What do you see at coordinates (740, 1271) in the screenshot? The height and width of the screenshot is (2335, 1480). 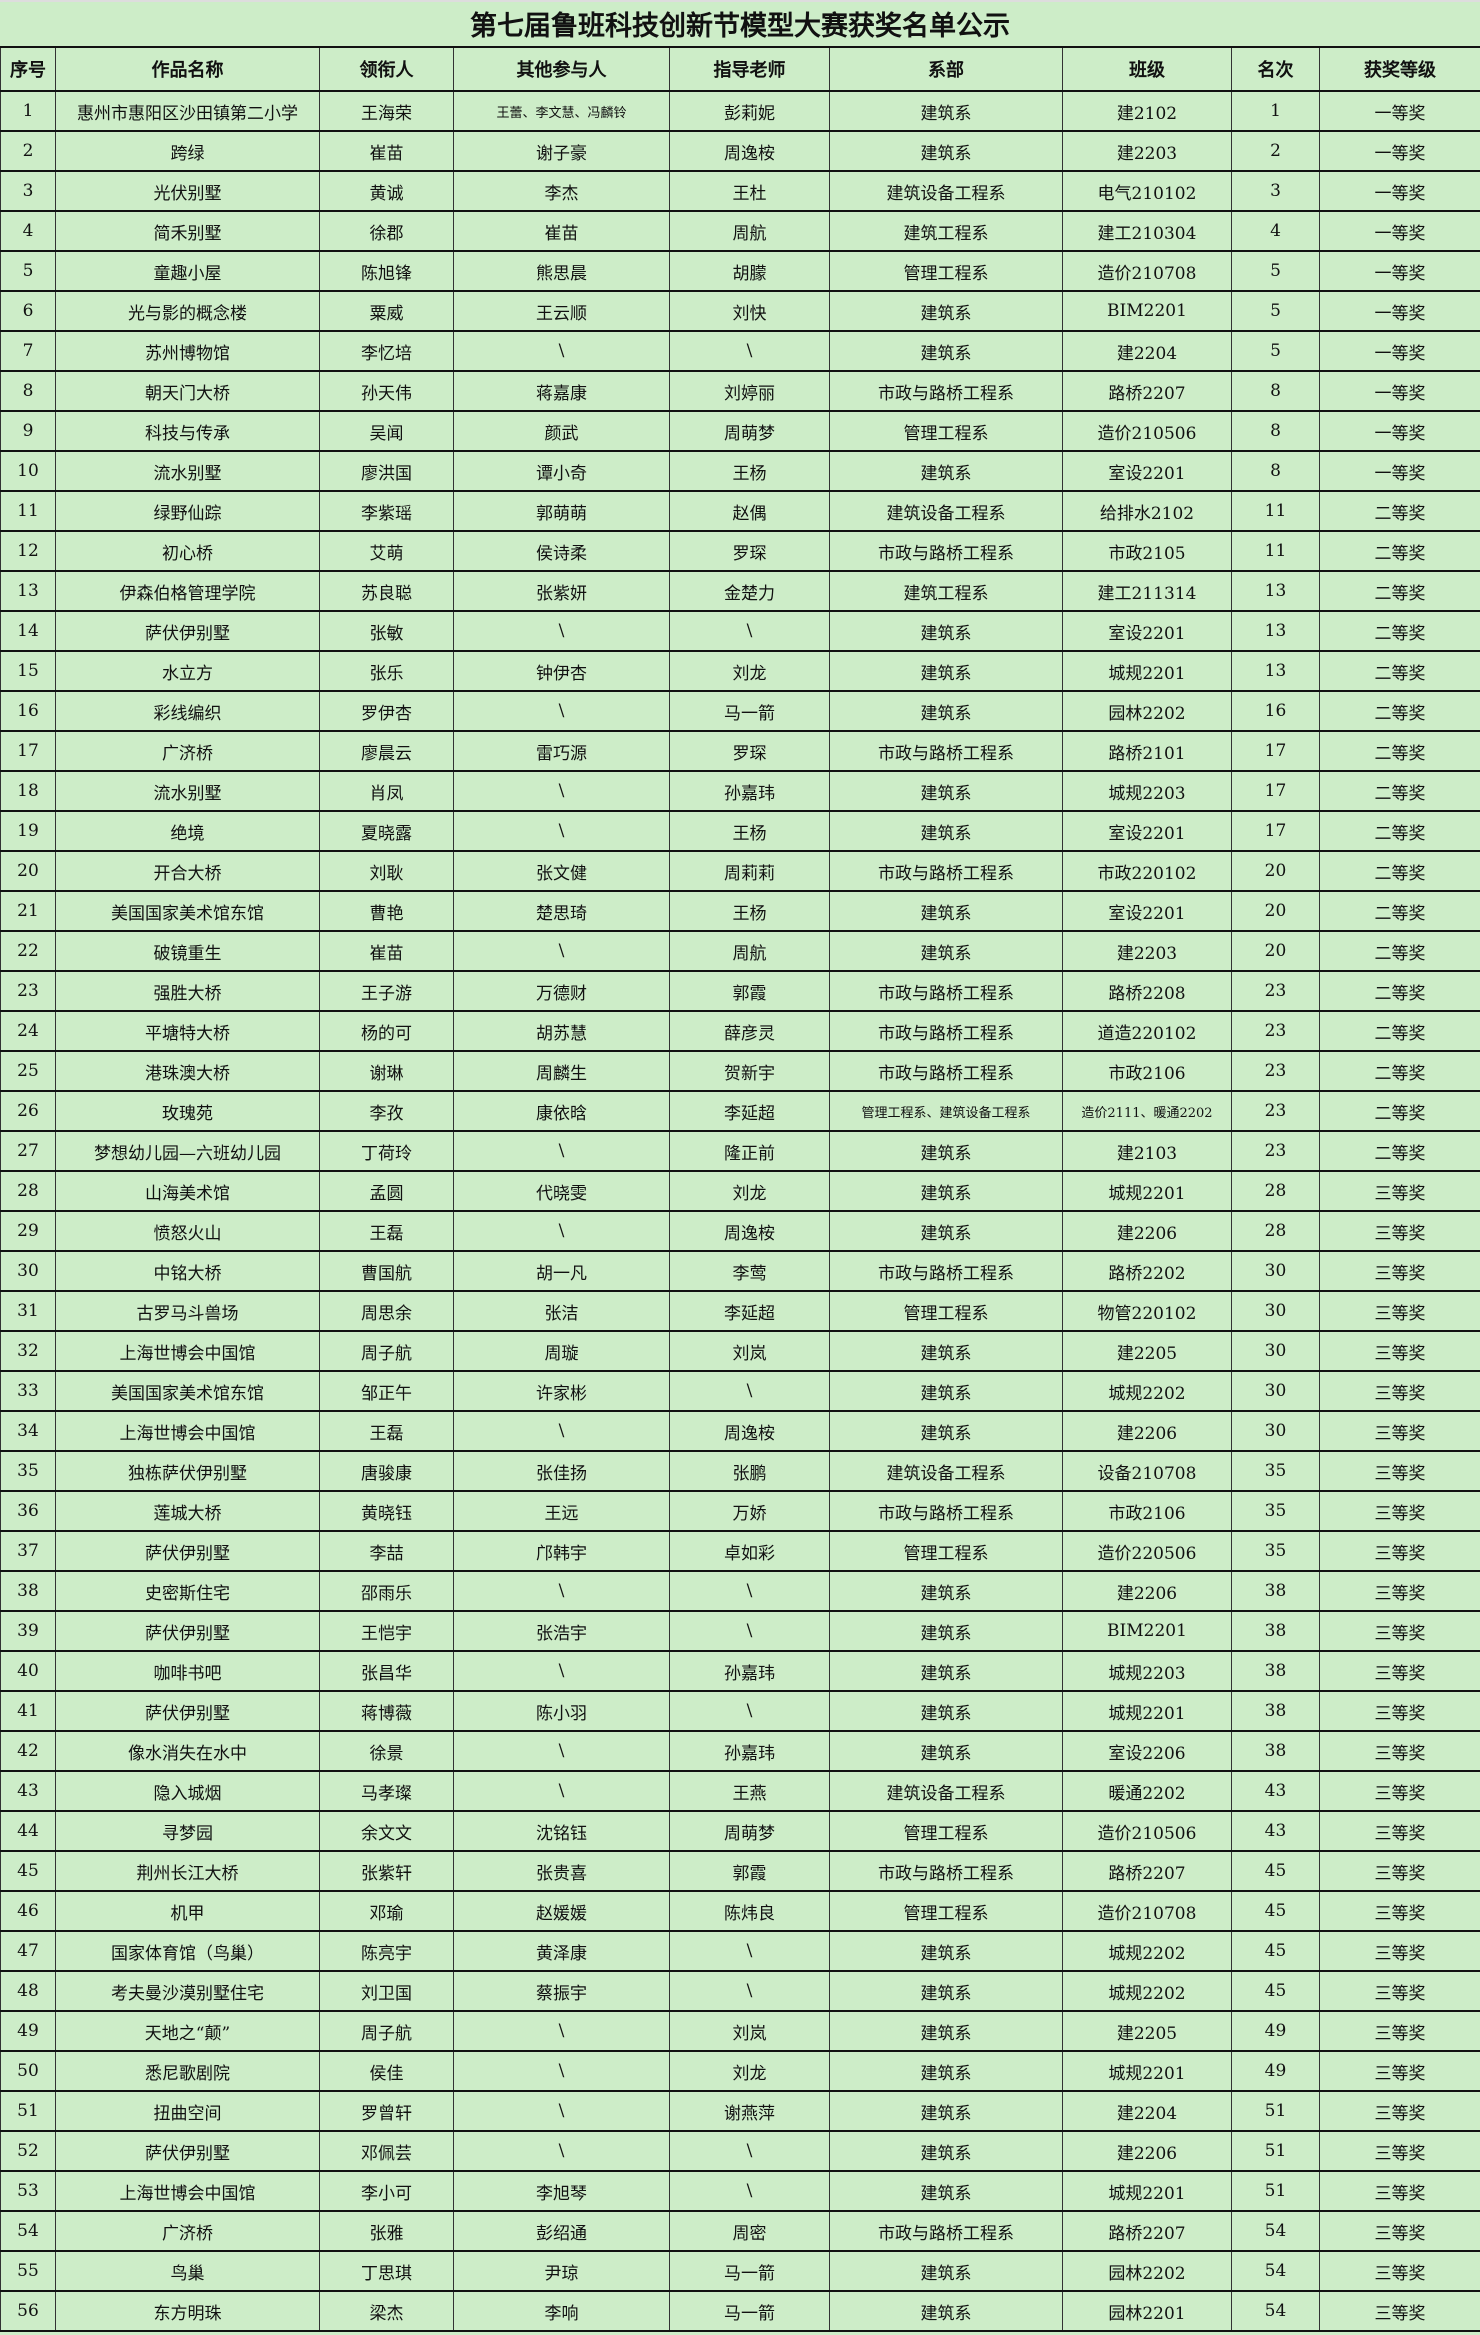 I see `table-row: 30 中铭大桥 曹国航 胡一凡 李莺 市政与路桥工程系 路桥2202 30 三等奖` at bounding box center [740, 1271].